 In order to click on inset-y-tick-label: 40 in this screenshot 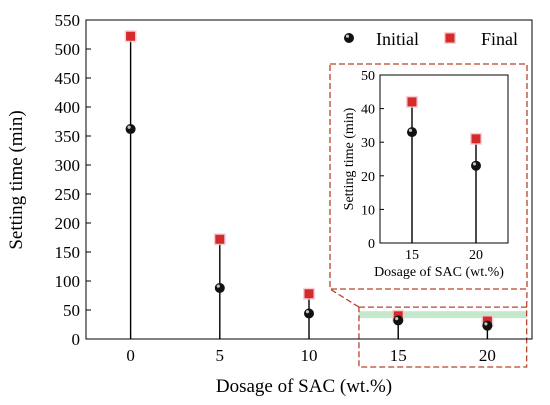, I will do `click(368, 110)`.